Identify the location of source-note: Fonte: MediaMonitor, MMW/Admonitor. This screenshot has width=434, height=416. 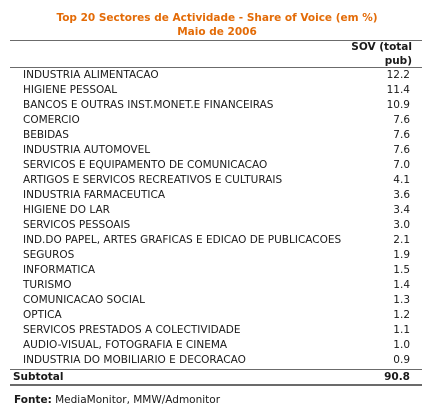
(117, 400).